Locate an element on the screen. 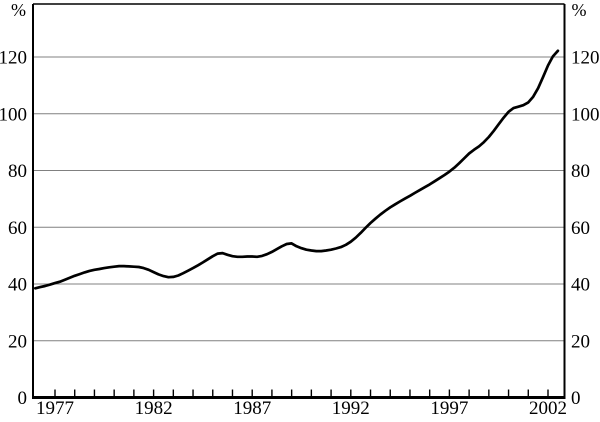 This screenshot has height=422, width=600. y-tick-label-right: 60 is located at coordinates (580, 228).